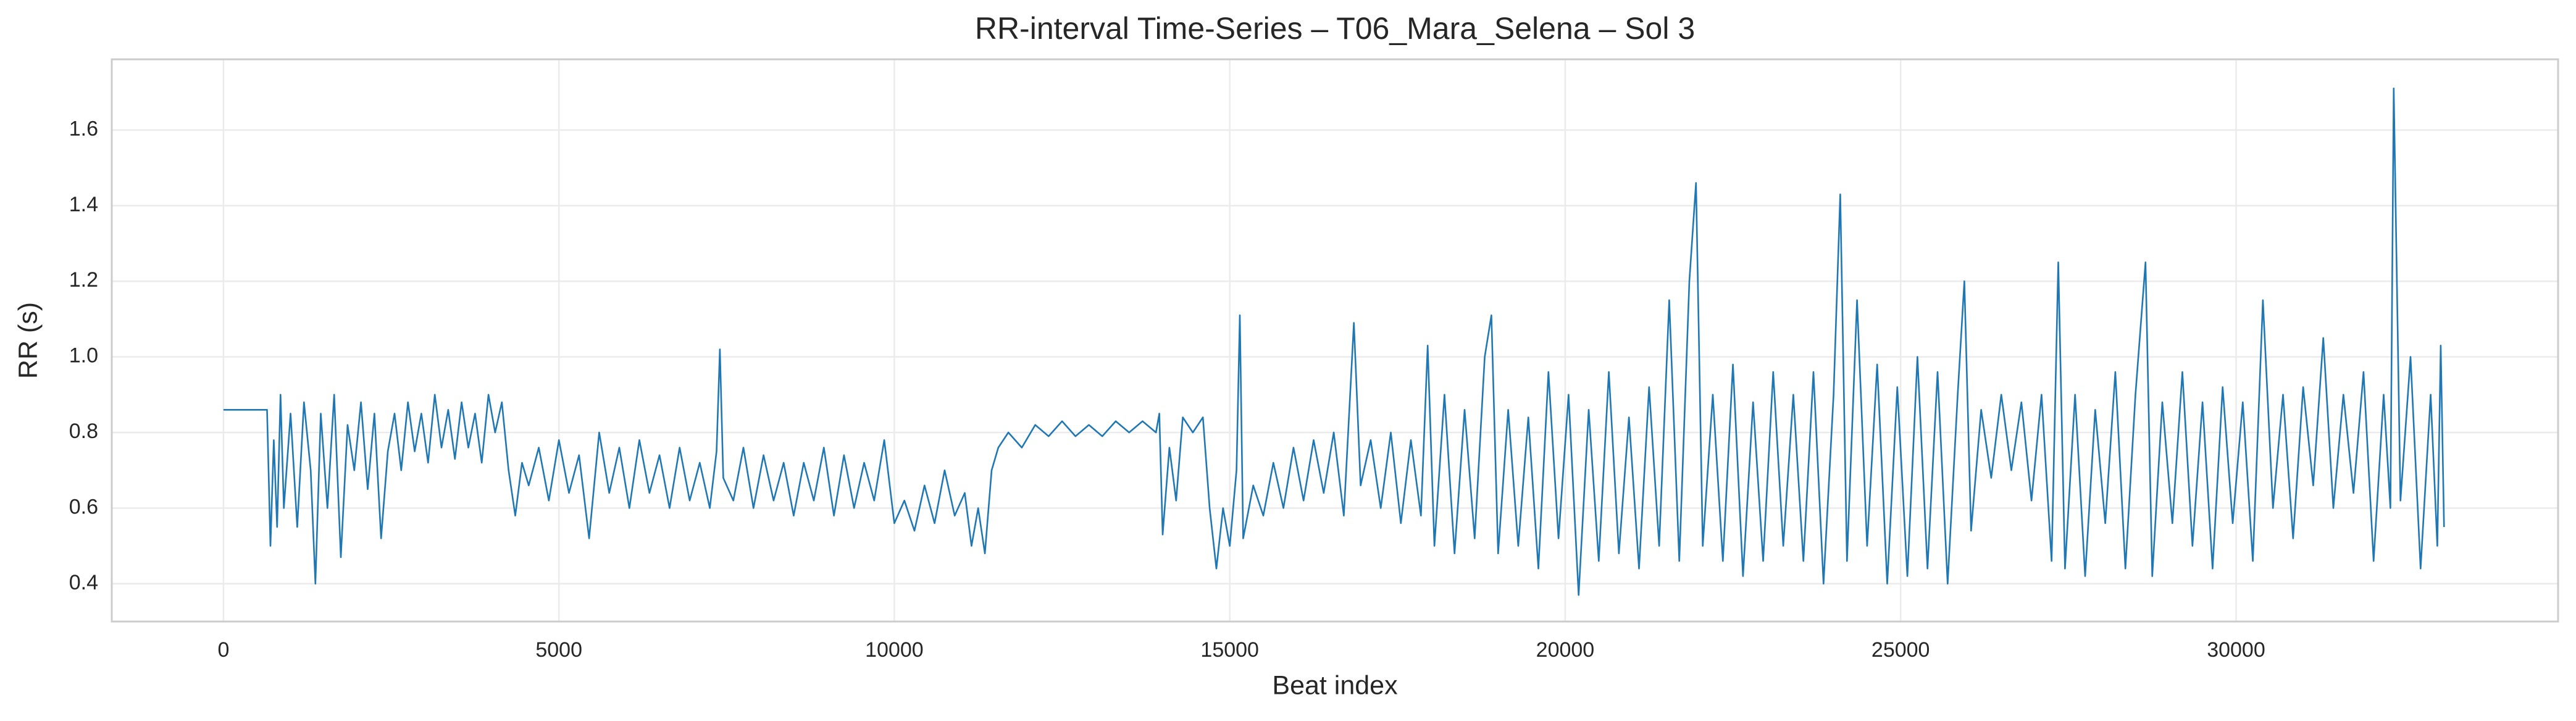 The height and width of the screenshot is (721, 2576). What do you see at coordinates (1335, 685) in the screenshot?
I see `x-axis-label: Beat index` at bounding box center [1335, 685].